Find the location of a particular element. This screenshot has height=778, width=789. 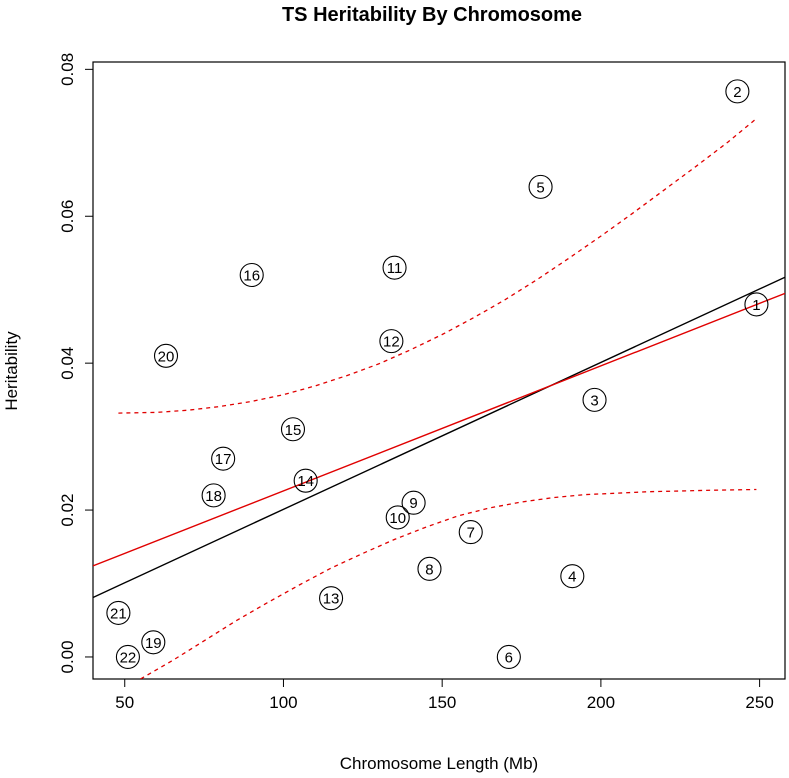

data-point: 13 is located at coordinates (331, 598).